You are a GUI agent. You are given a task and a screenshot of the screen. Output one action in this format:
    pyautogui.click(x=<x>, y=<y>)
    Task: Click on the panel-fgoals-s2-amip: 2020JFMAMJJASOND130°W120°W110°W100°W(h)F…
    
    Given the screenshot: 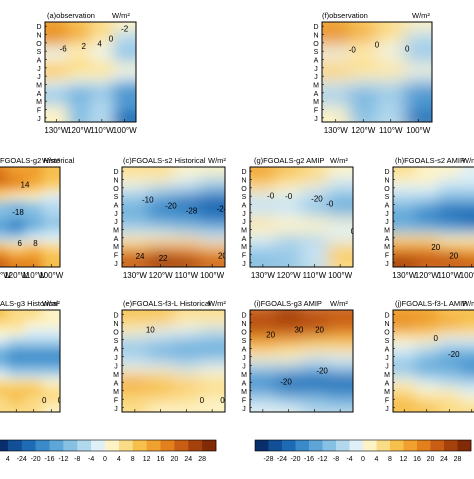 What is the action you would take?
    pyautogui.click(x=422, y=218)
    